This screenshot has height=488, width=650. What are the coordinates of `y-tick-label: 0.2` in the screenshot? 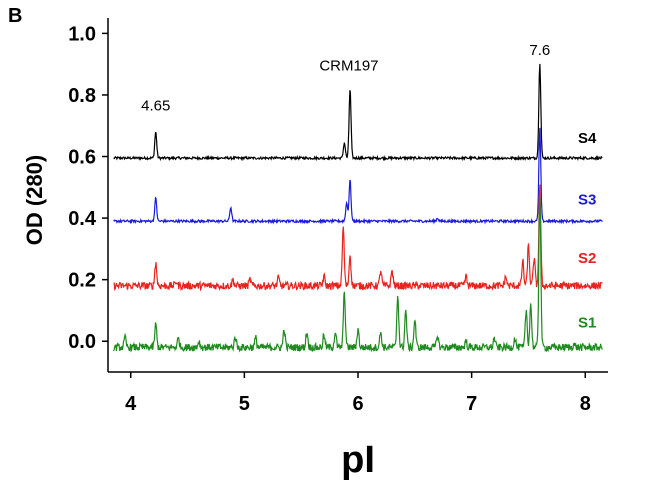 It's located at (82, 281).